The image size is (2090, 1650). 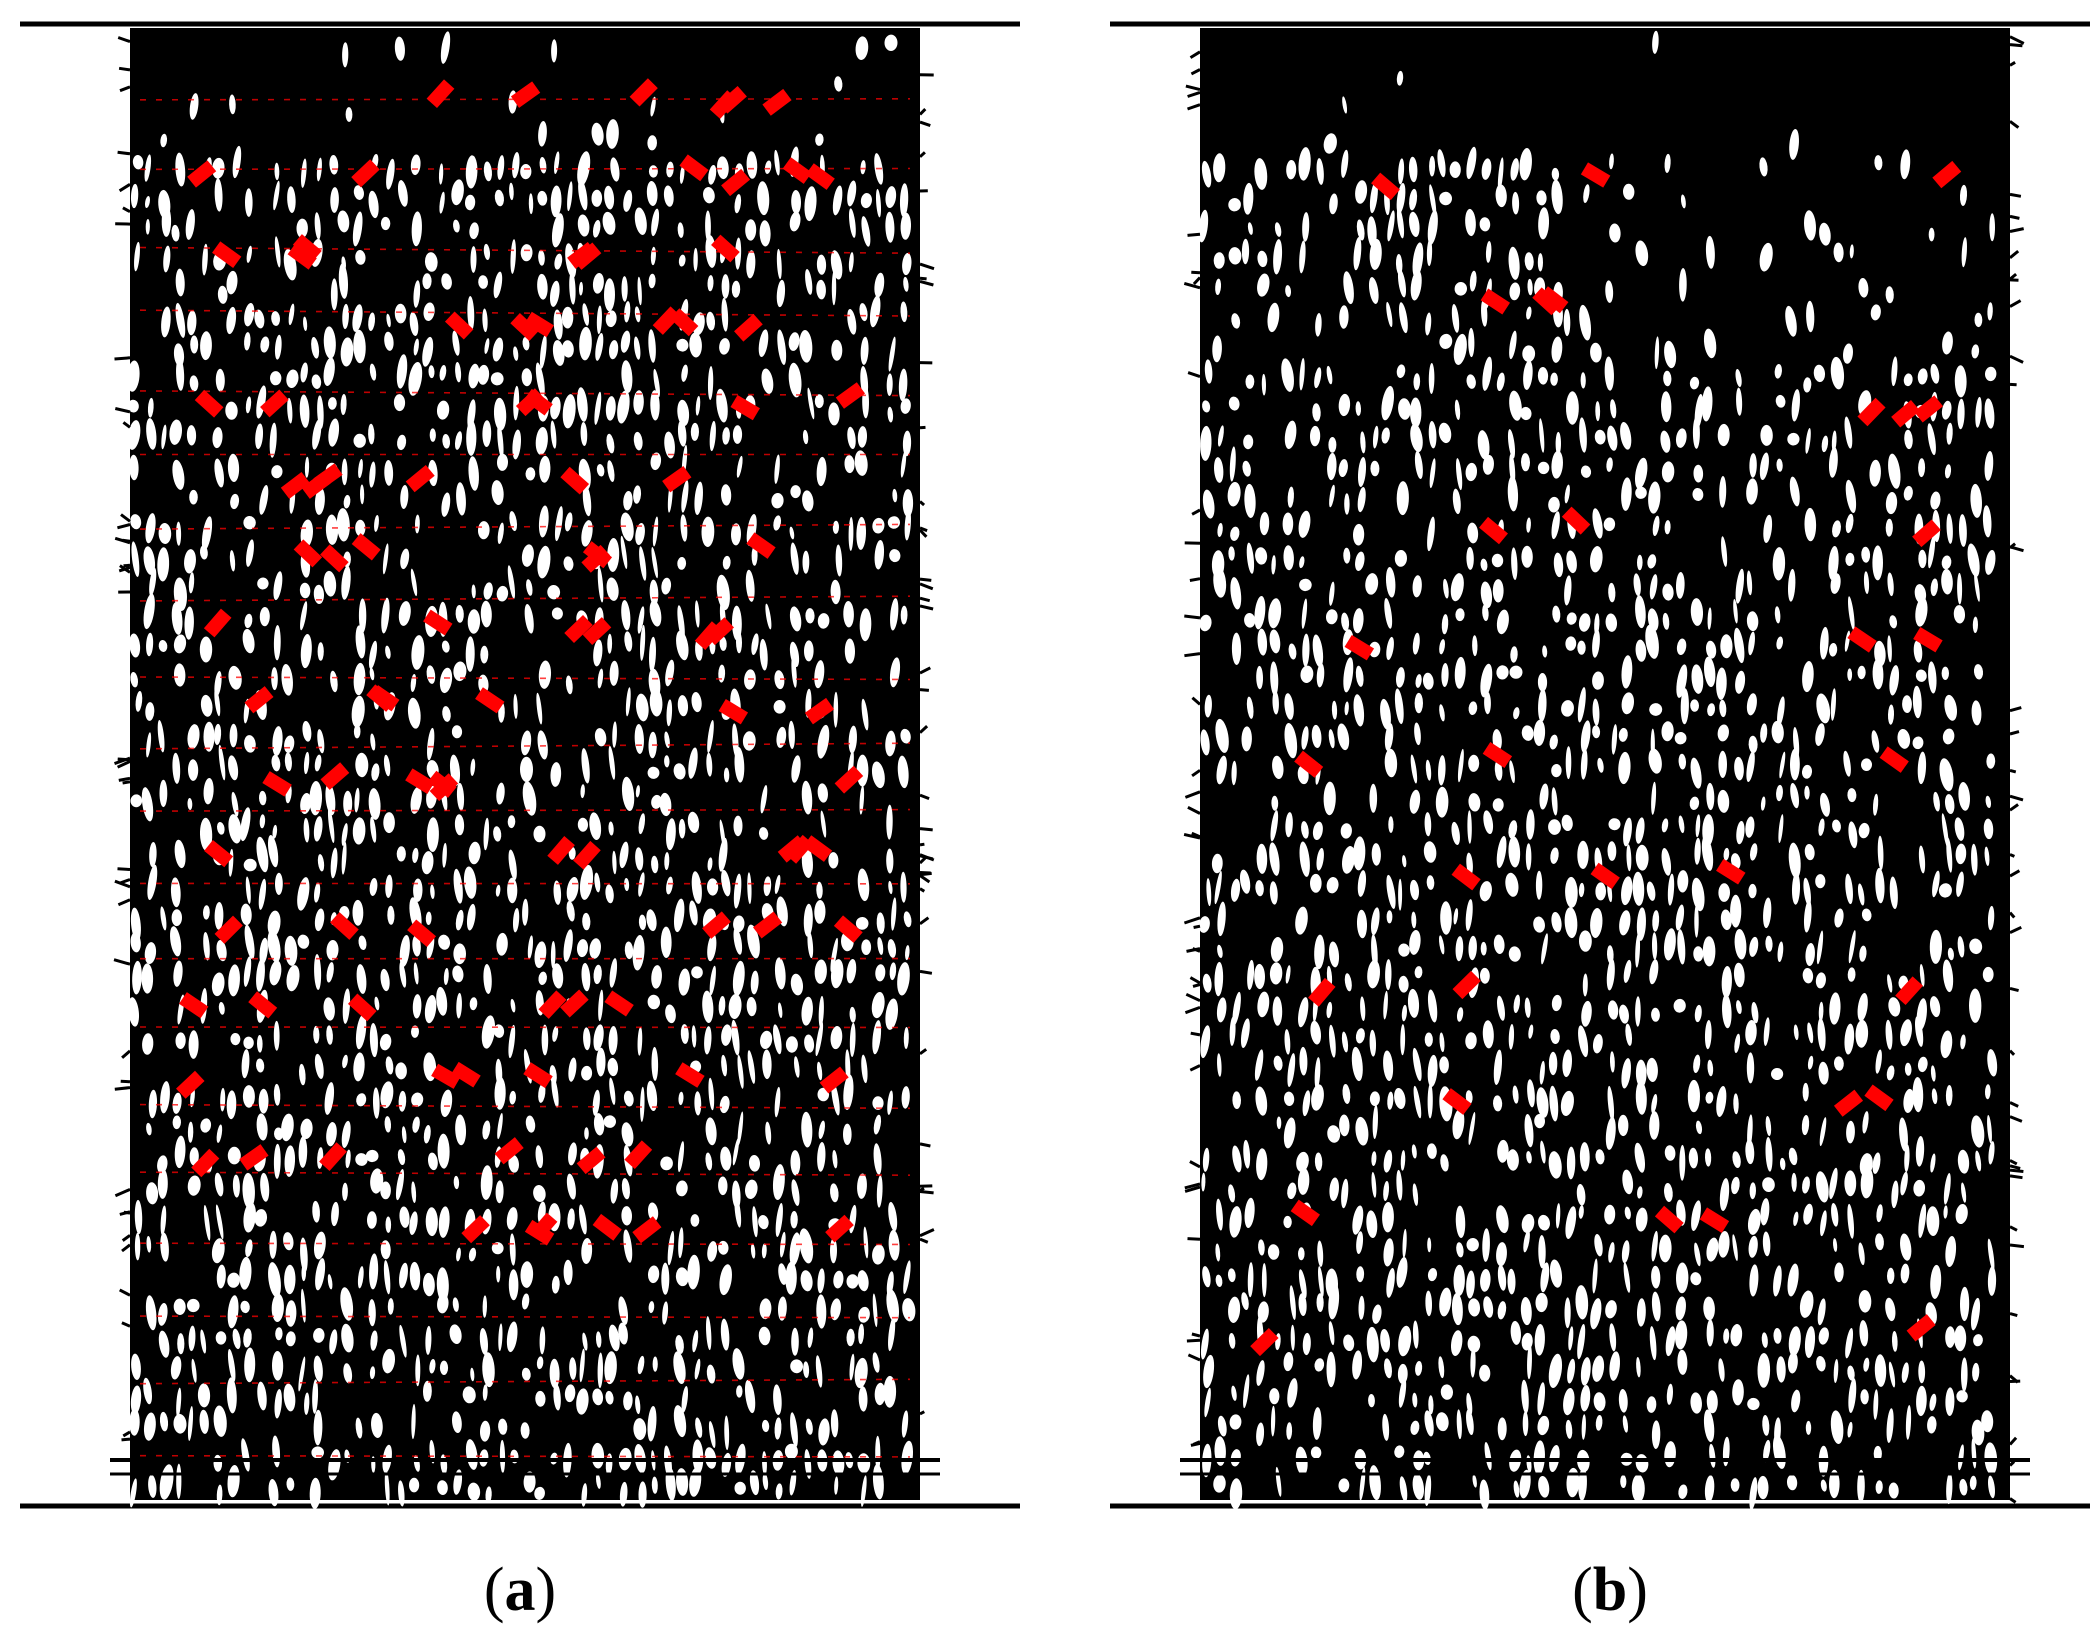 What do you see at coordinates (1582, 1589) in the screenshot?
I see `caption-b-open: (` at bounding box center [1582, 1589].